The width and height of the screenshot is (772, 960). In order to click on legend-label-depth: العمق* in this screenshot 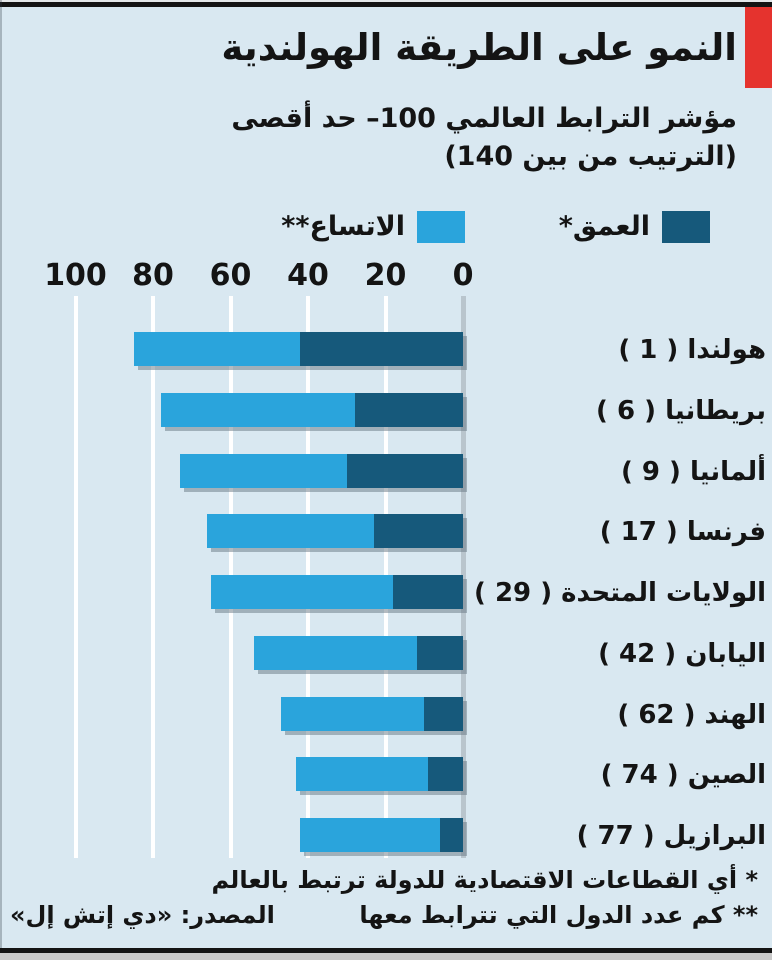, I will do `click(604, 226)`.